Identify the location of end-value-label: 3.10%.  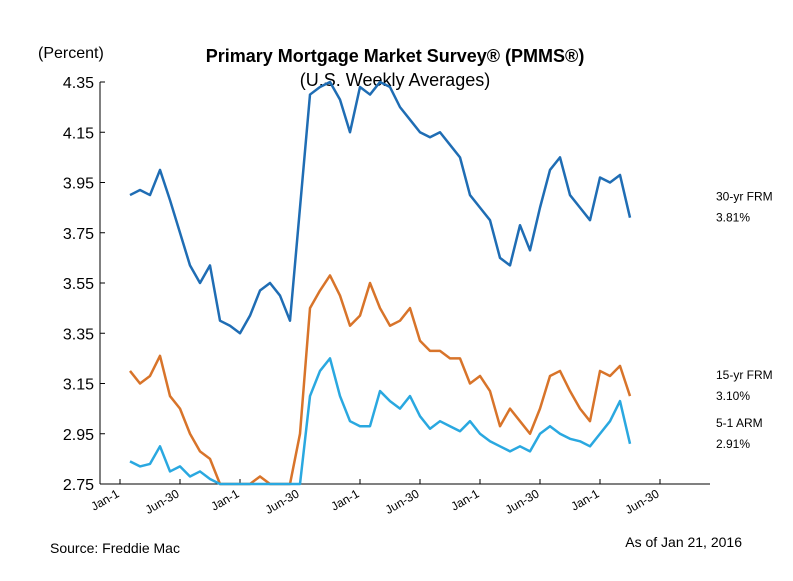
(733, 396).